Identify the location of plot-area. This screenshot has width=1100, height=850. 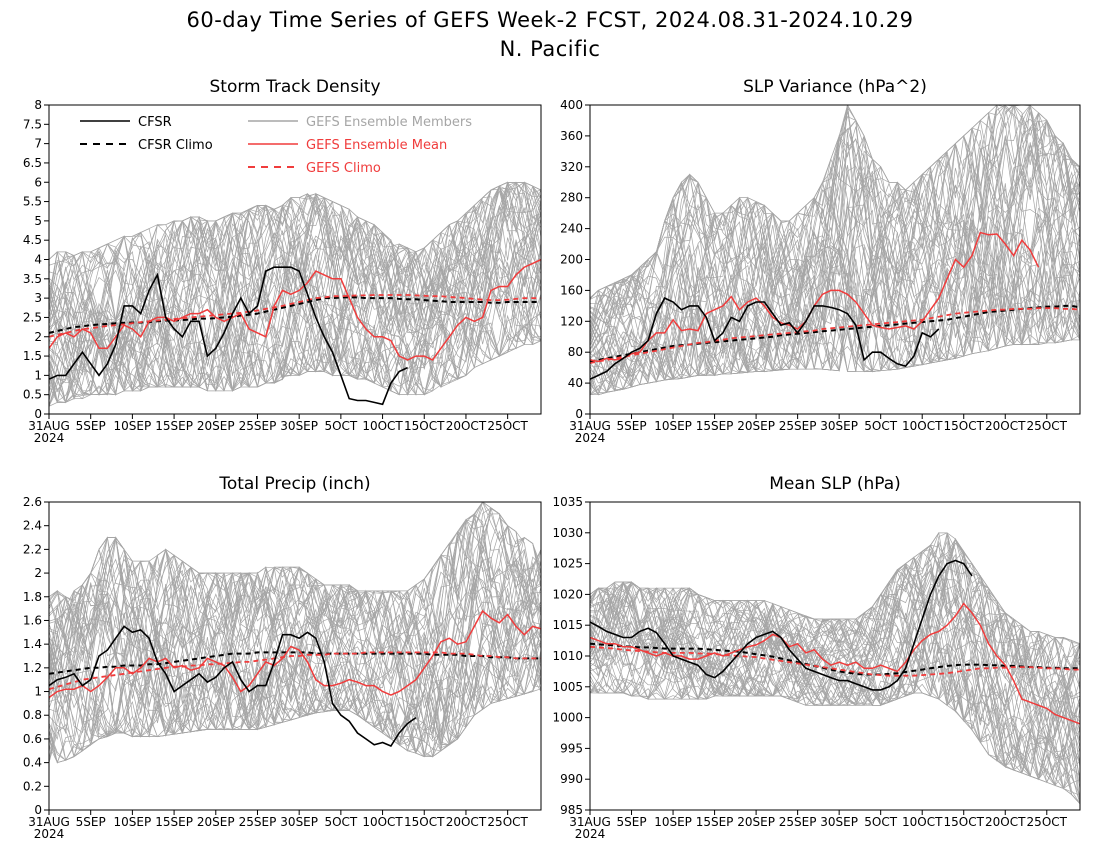
(835, 668).